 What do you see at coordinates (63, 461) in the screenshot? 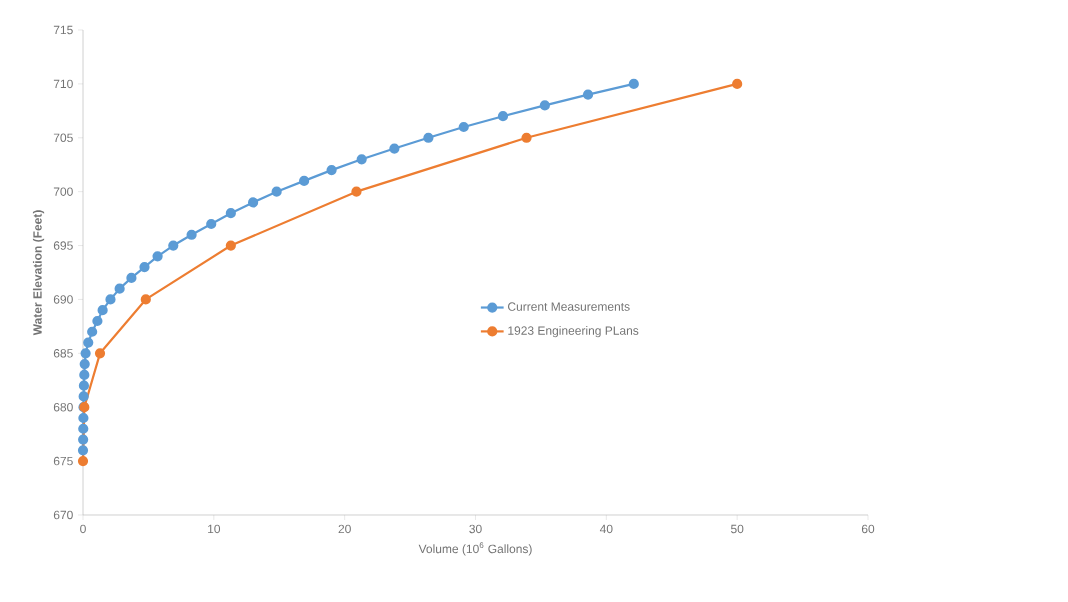
I see `y-tick-label: 675` at bounding box center [63, 461].